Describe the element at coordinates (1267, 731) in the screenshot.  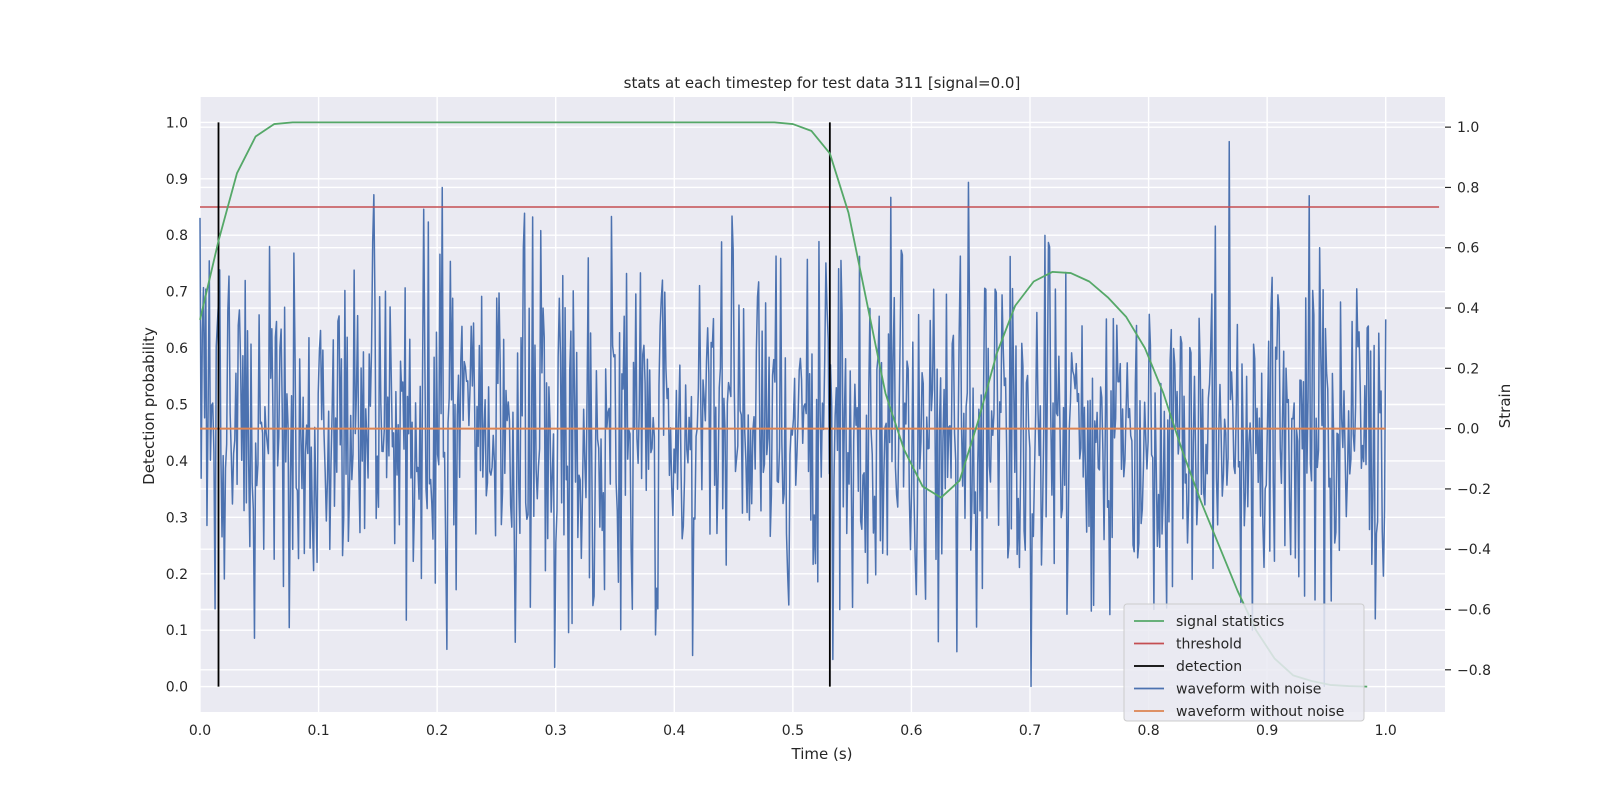
I see `x-tick-label: 0.9` at that location.